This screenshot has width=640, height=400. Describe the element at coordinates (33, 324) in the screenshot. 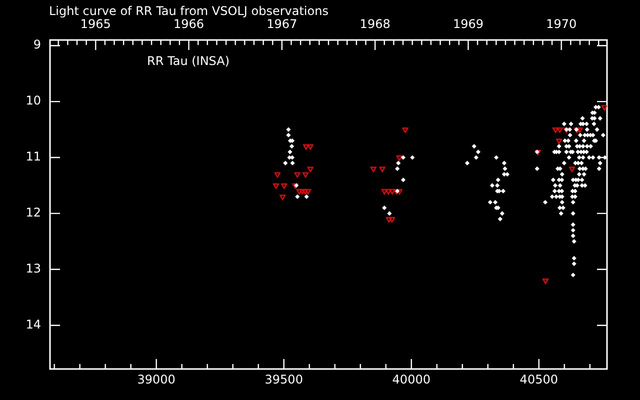

I see `y-tick-label: 14` at that location.